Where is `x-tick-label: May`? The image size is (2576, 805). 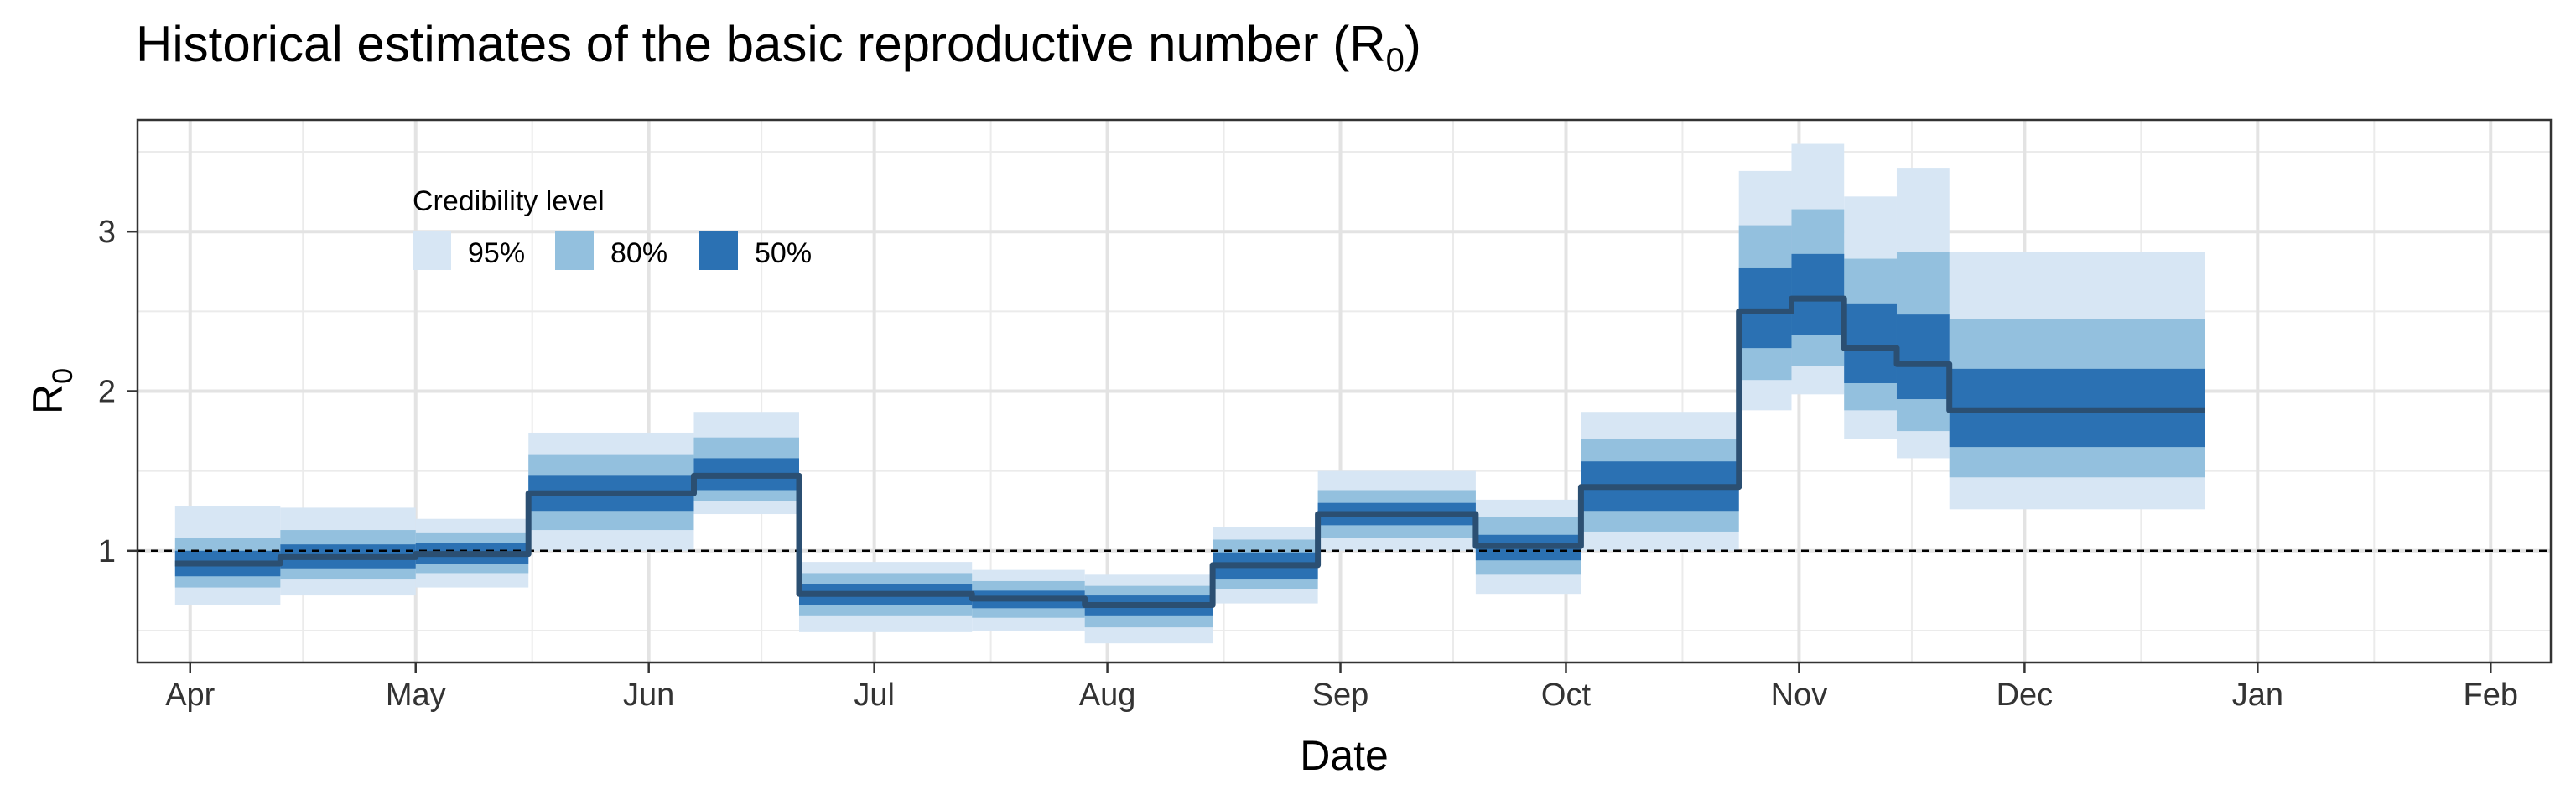
x-tick-label: May is located at coordinates (416, 695).